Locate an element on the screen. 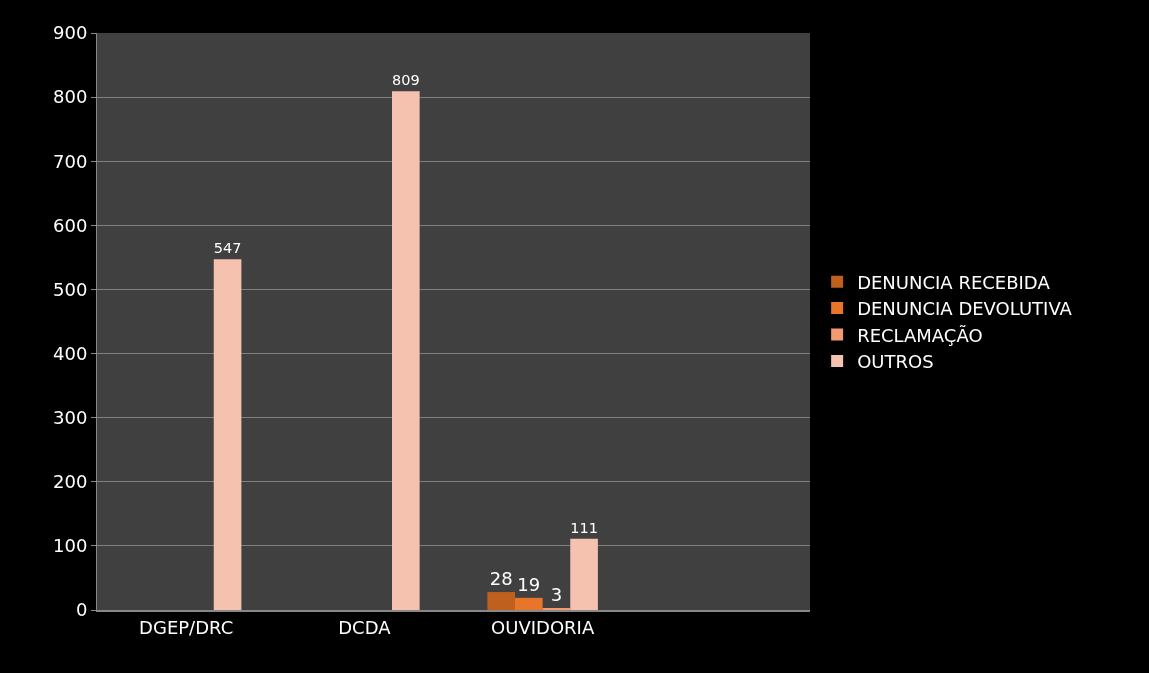  legend-label: DENUNCIA RECEBIDA is located at coordinates (954, 282).